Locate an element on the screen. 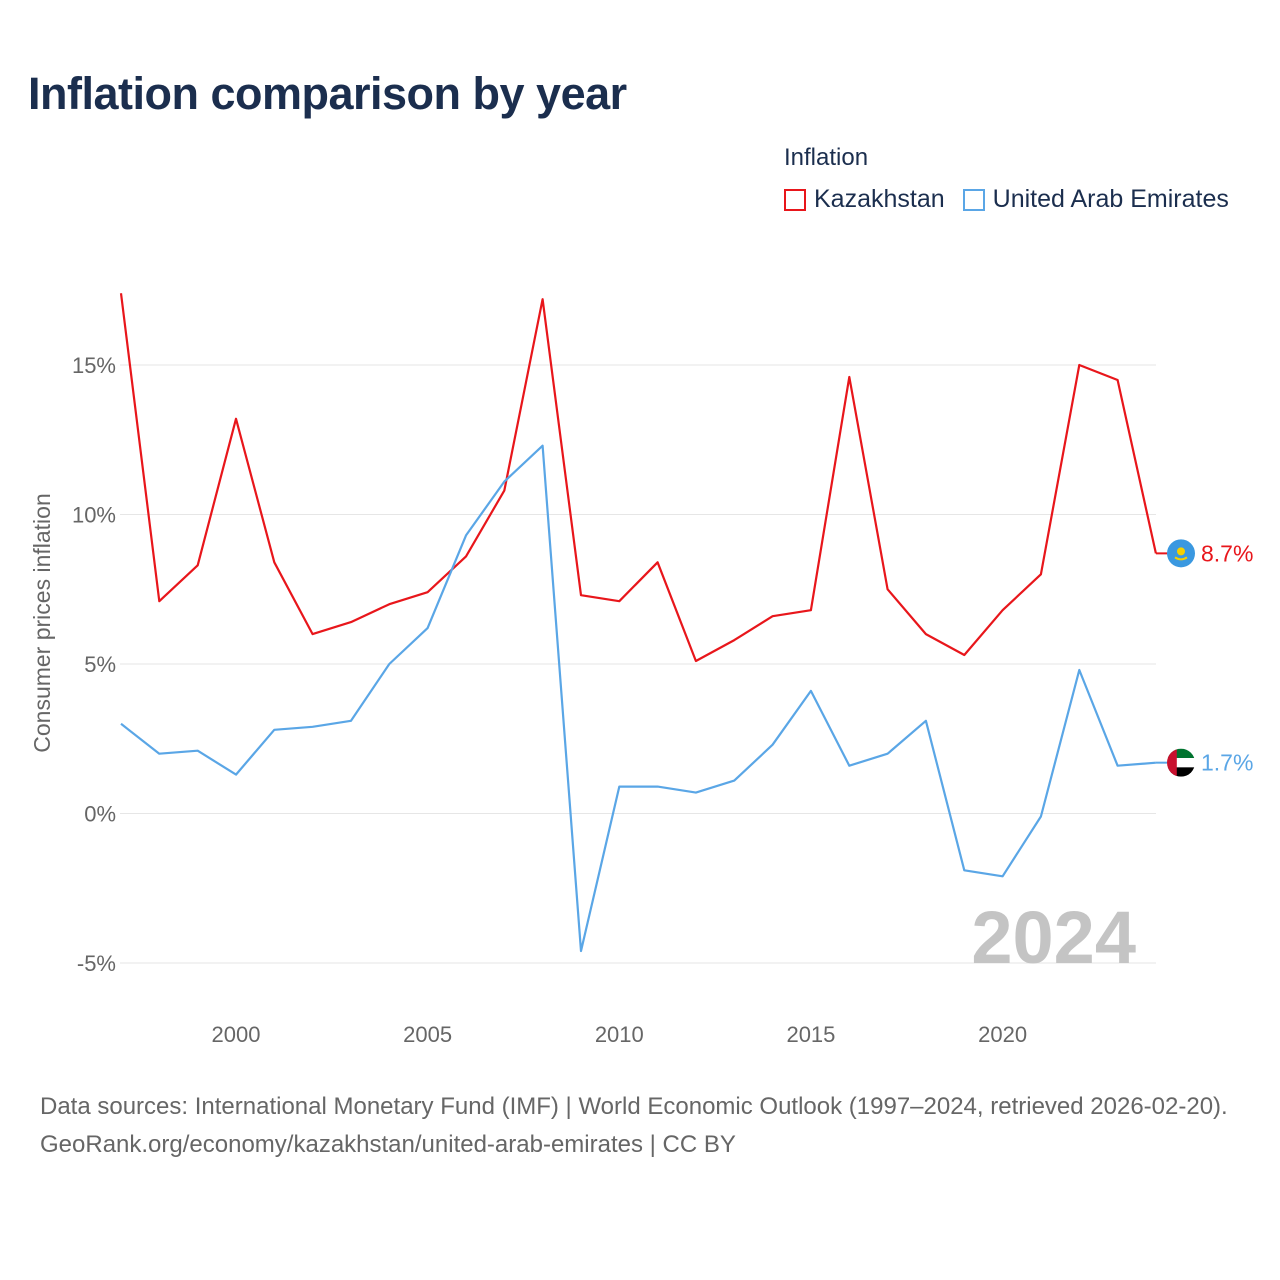 The width and height of the screenshot is (1280, 1280). y-tick-label: 5% is located at coordinates (100, 664).